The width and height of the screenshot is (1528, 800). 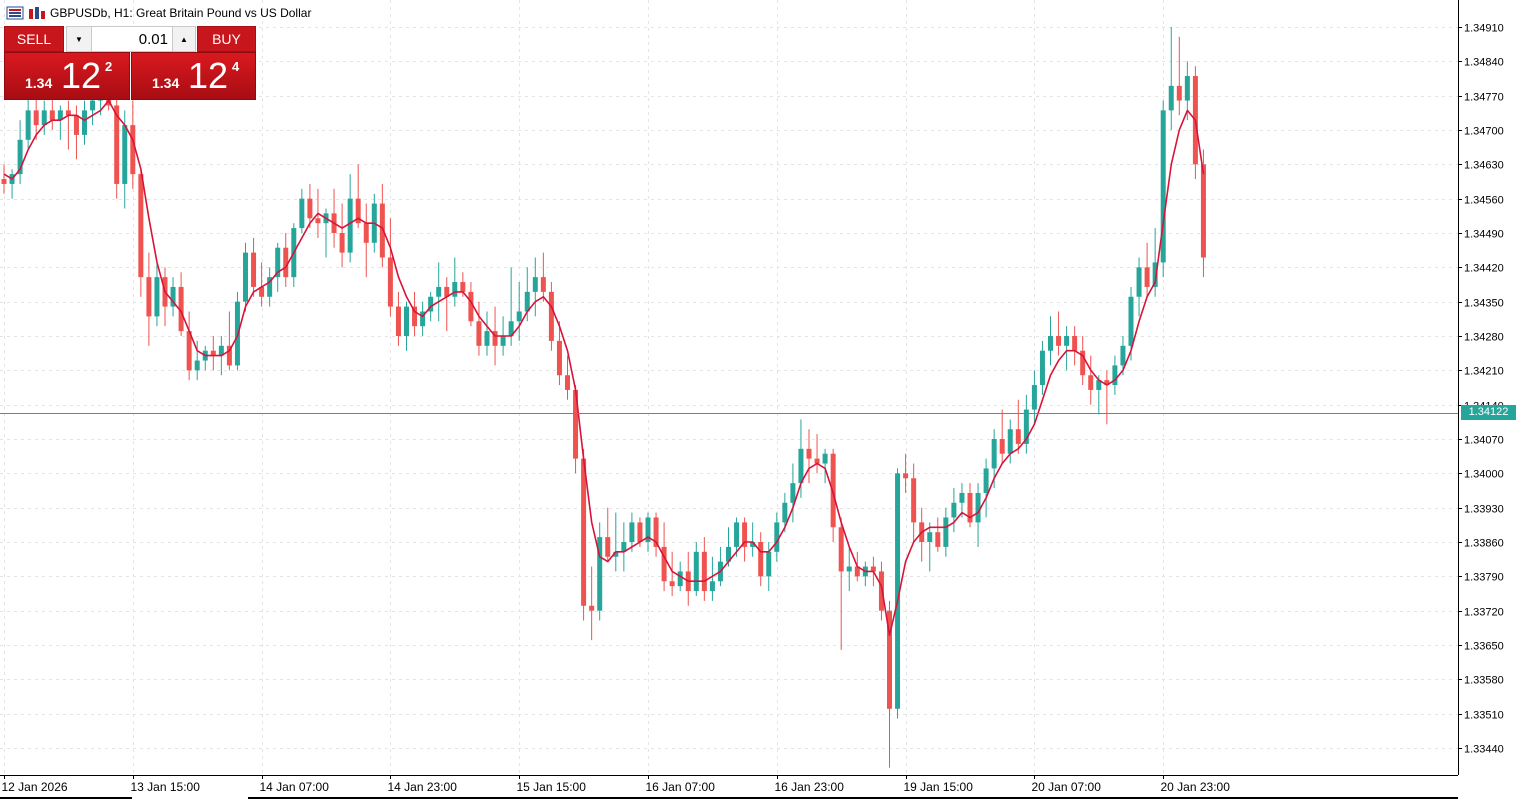 What do you see at coordinates (166, 83) in the screenshot?
I see `buy-price-prefix: 1.34` at bounding box center [166, 83].